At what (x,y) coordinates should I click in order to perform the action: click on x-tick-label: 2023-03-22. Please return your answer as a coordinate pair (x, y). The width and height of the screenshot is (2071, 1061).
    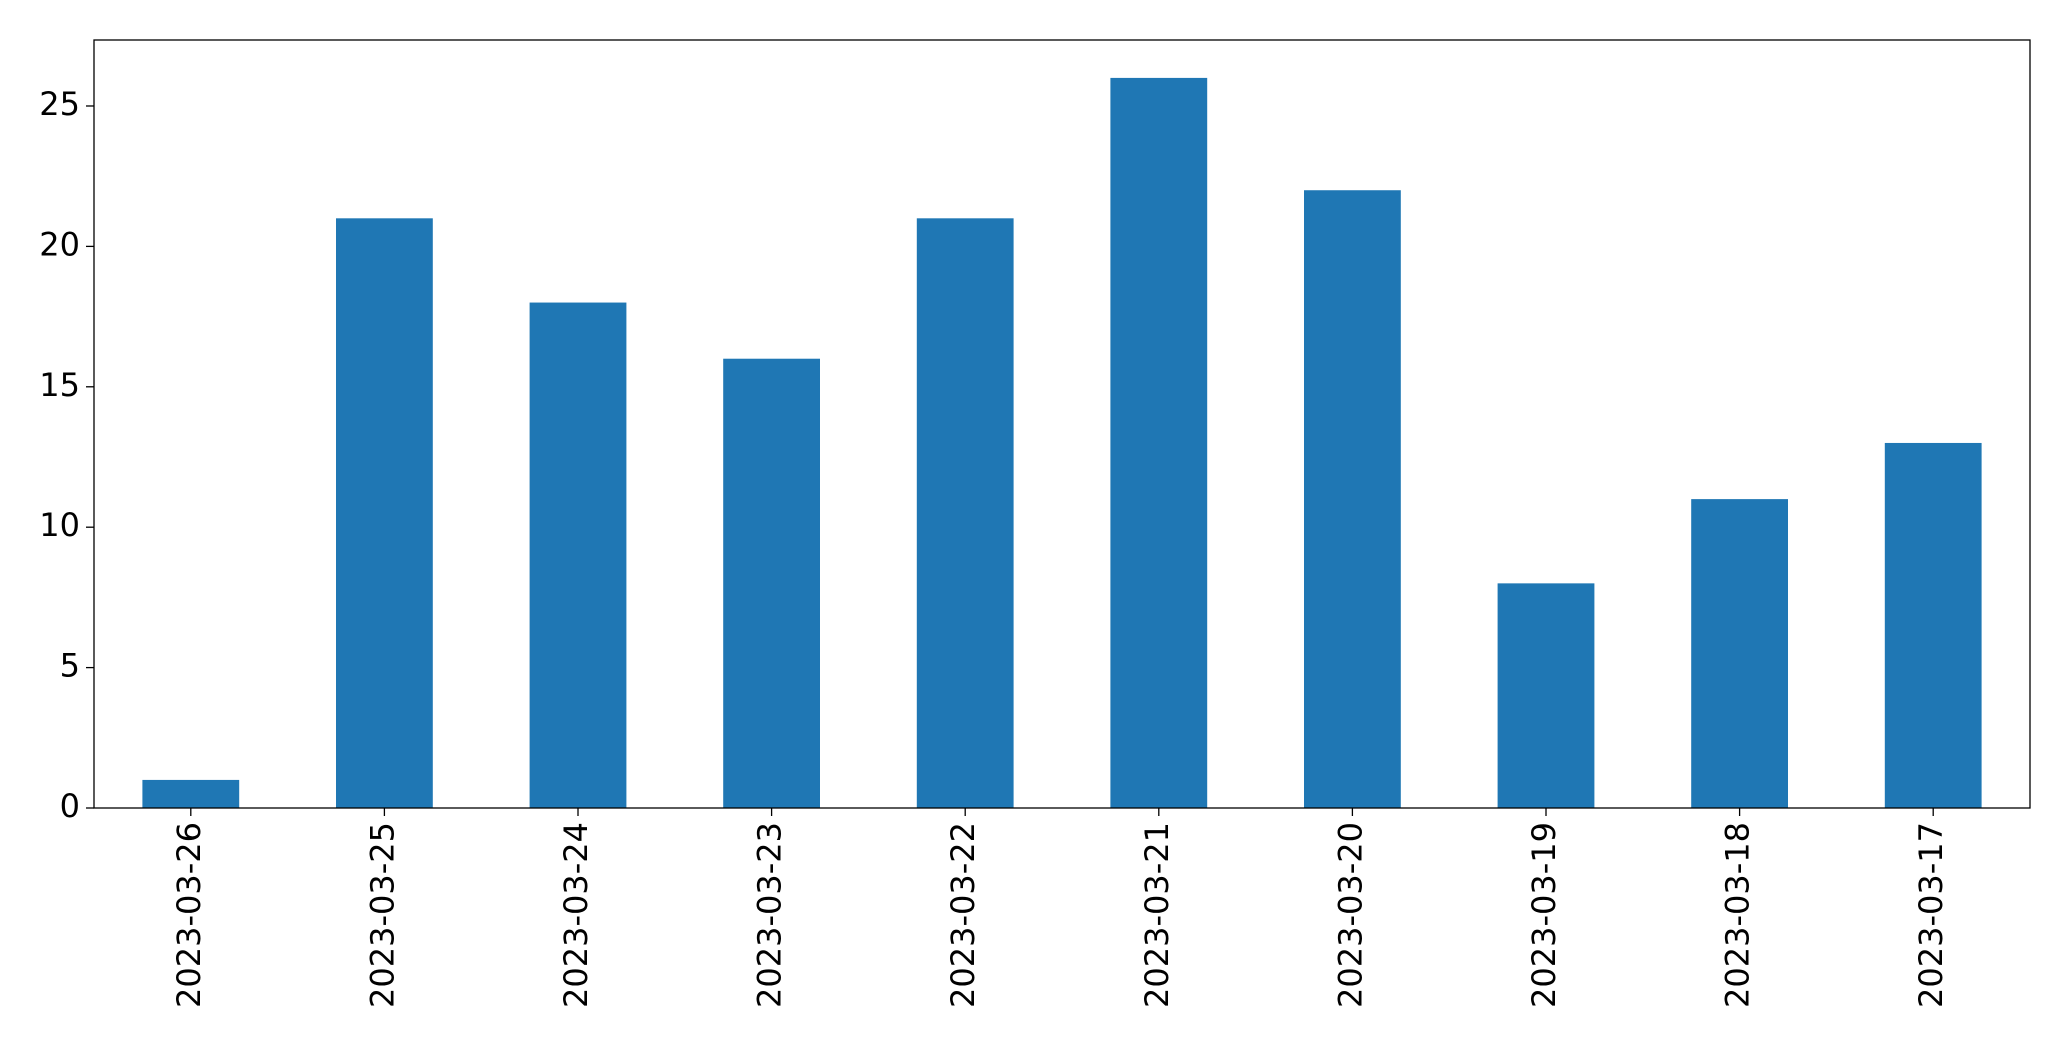
    Looking at the image, I should click on (963, 915).